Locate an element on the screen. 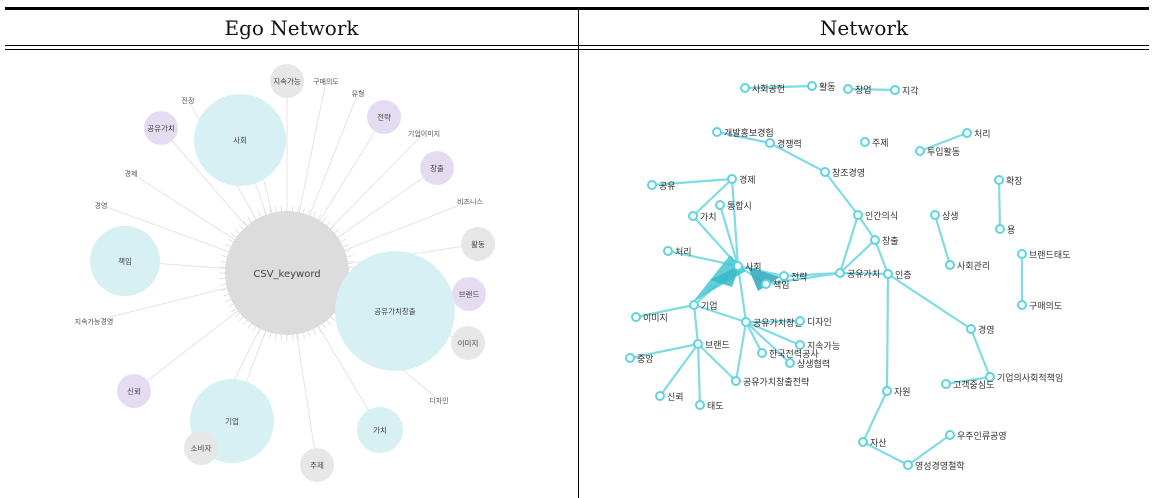 This screenshot has height=498, width=1154. ego-node-label: 전략 is located at coordinates (384, 117).